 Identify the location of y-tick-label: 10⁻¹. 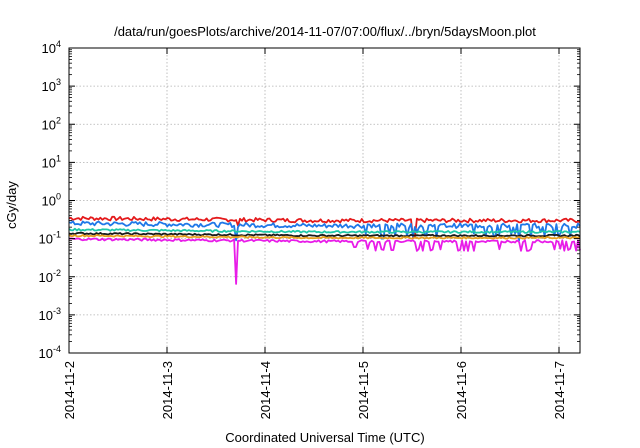
(50, 238).